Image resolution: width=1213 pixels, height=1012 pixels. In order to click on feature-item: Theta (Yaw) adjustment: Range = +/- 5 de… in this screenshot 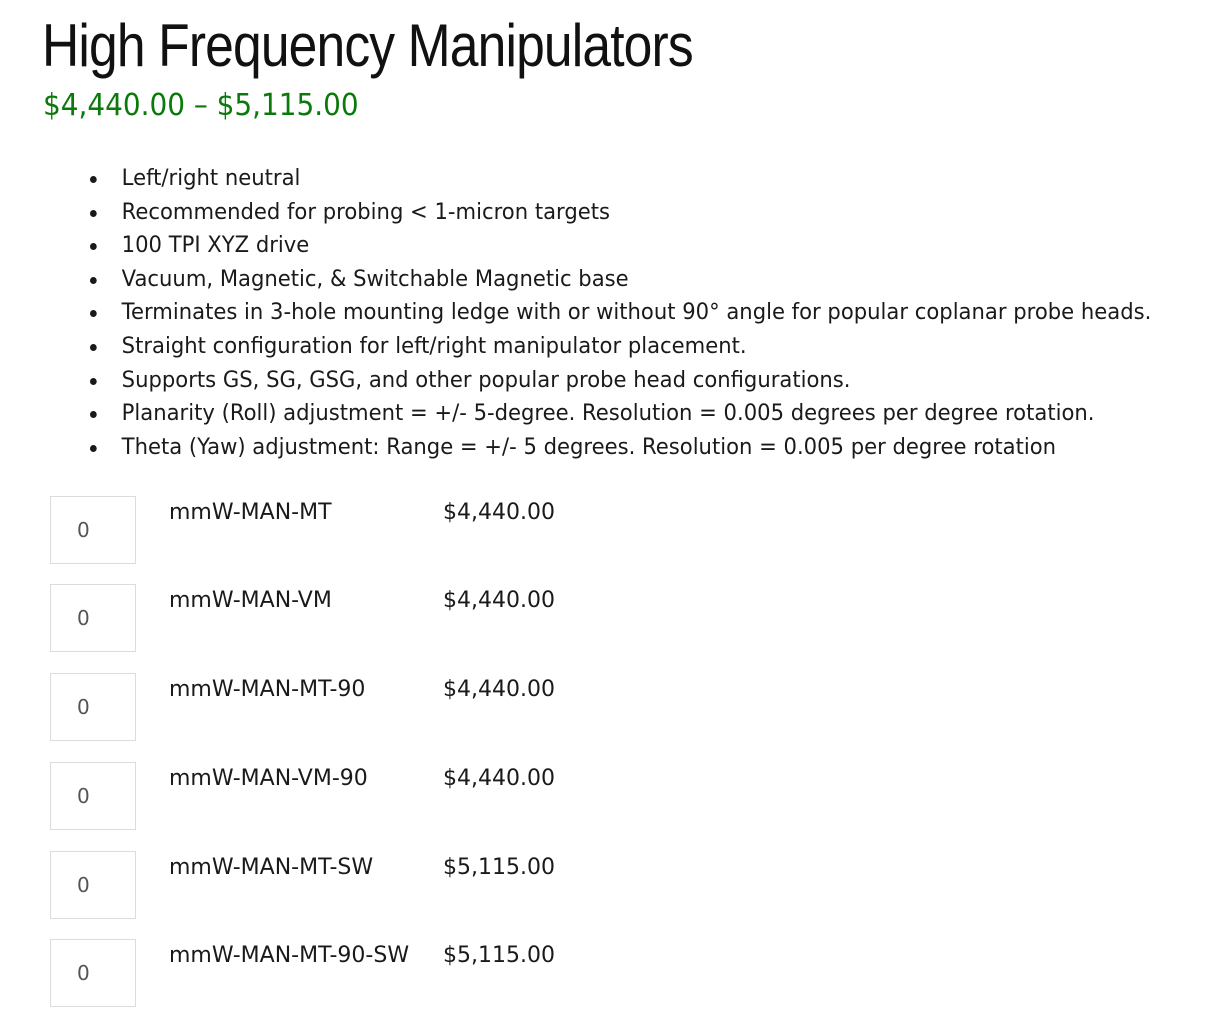, I will do `click(620, 448)`.